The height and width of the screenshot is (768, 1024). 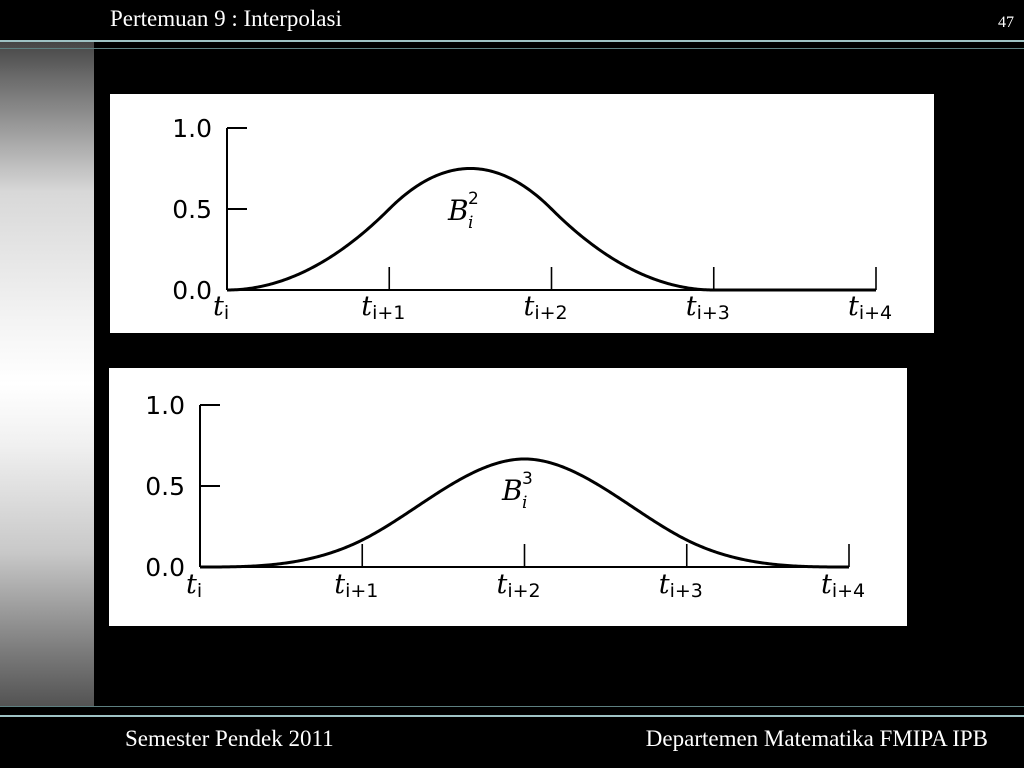 What do you see at coordinates (512, 706) in the screenshot?
I see `footer-rule-thin` at bounding box center [512, 706].